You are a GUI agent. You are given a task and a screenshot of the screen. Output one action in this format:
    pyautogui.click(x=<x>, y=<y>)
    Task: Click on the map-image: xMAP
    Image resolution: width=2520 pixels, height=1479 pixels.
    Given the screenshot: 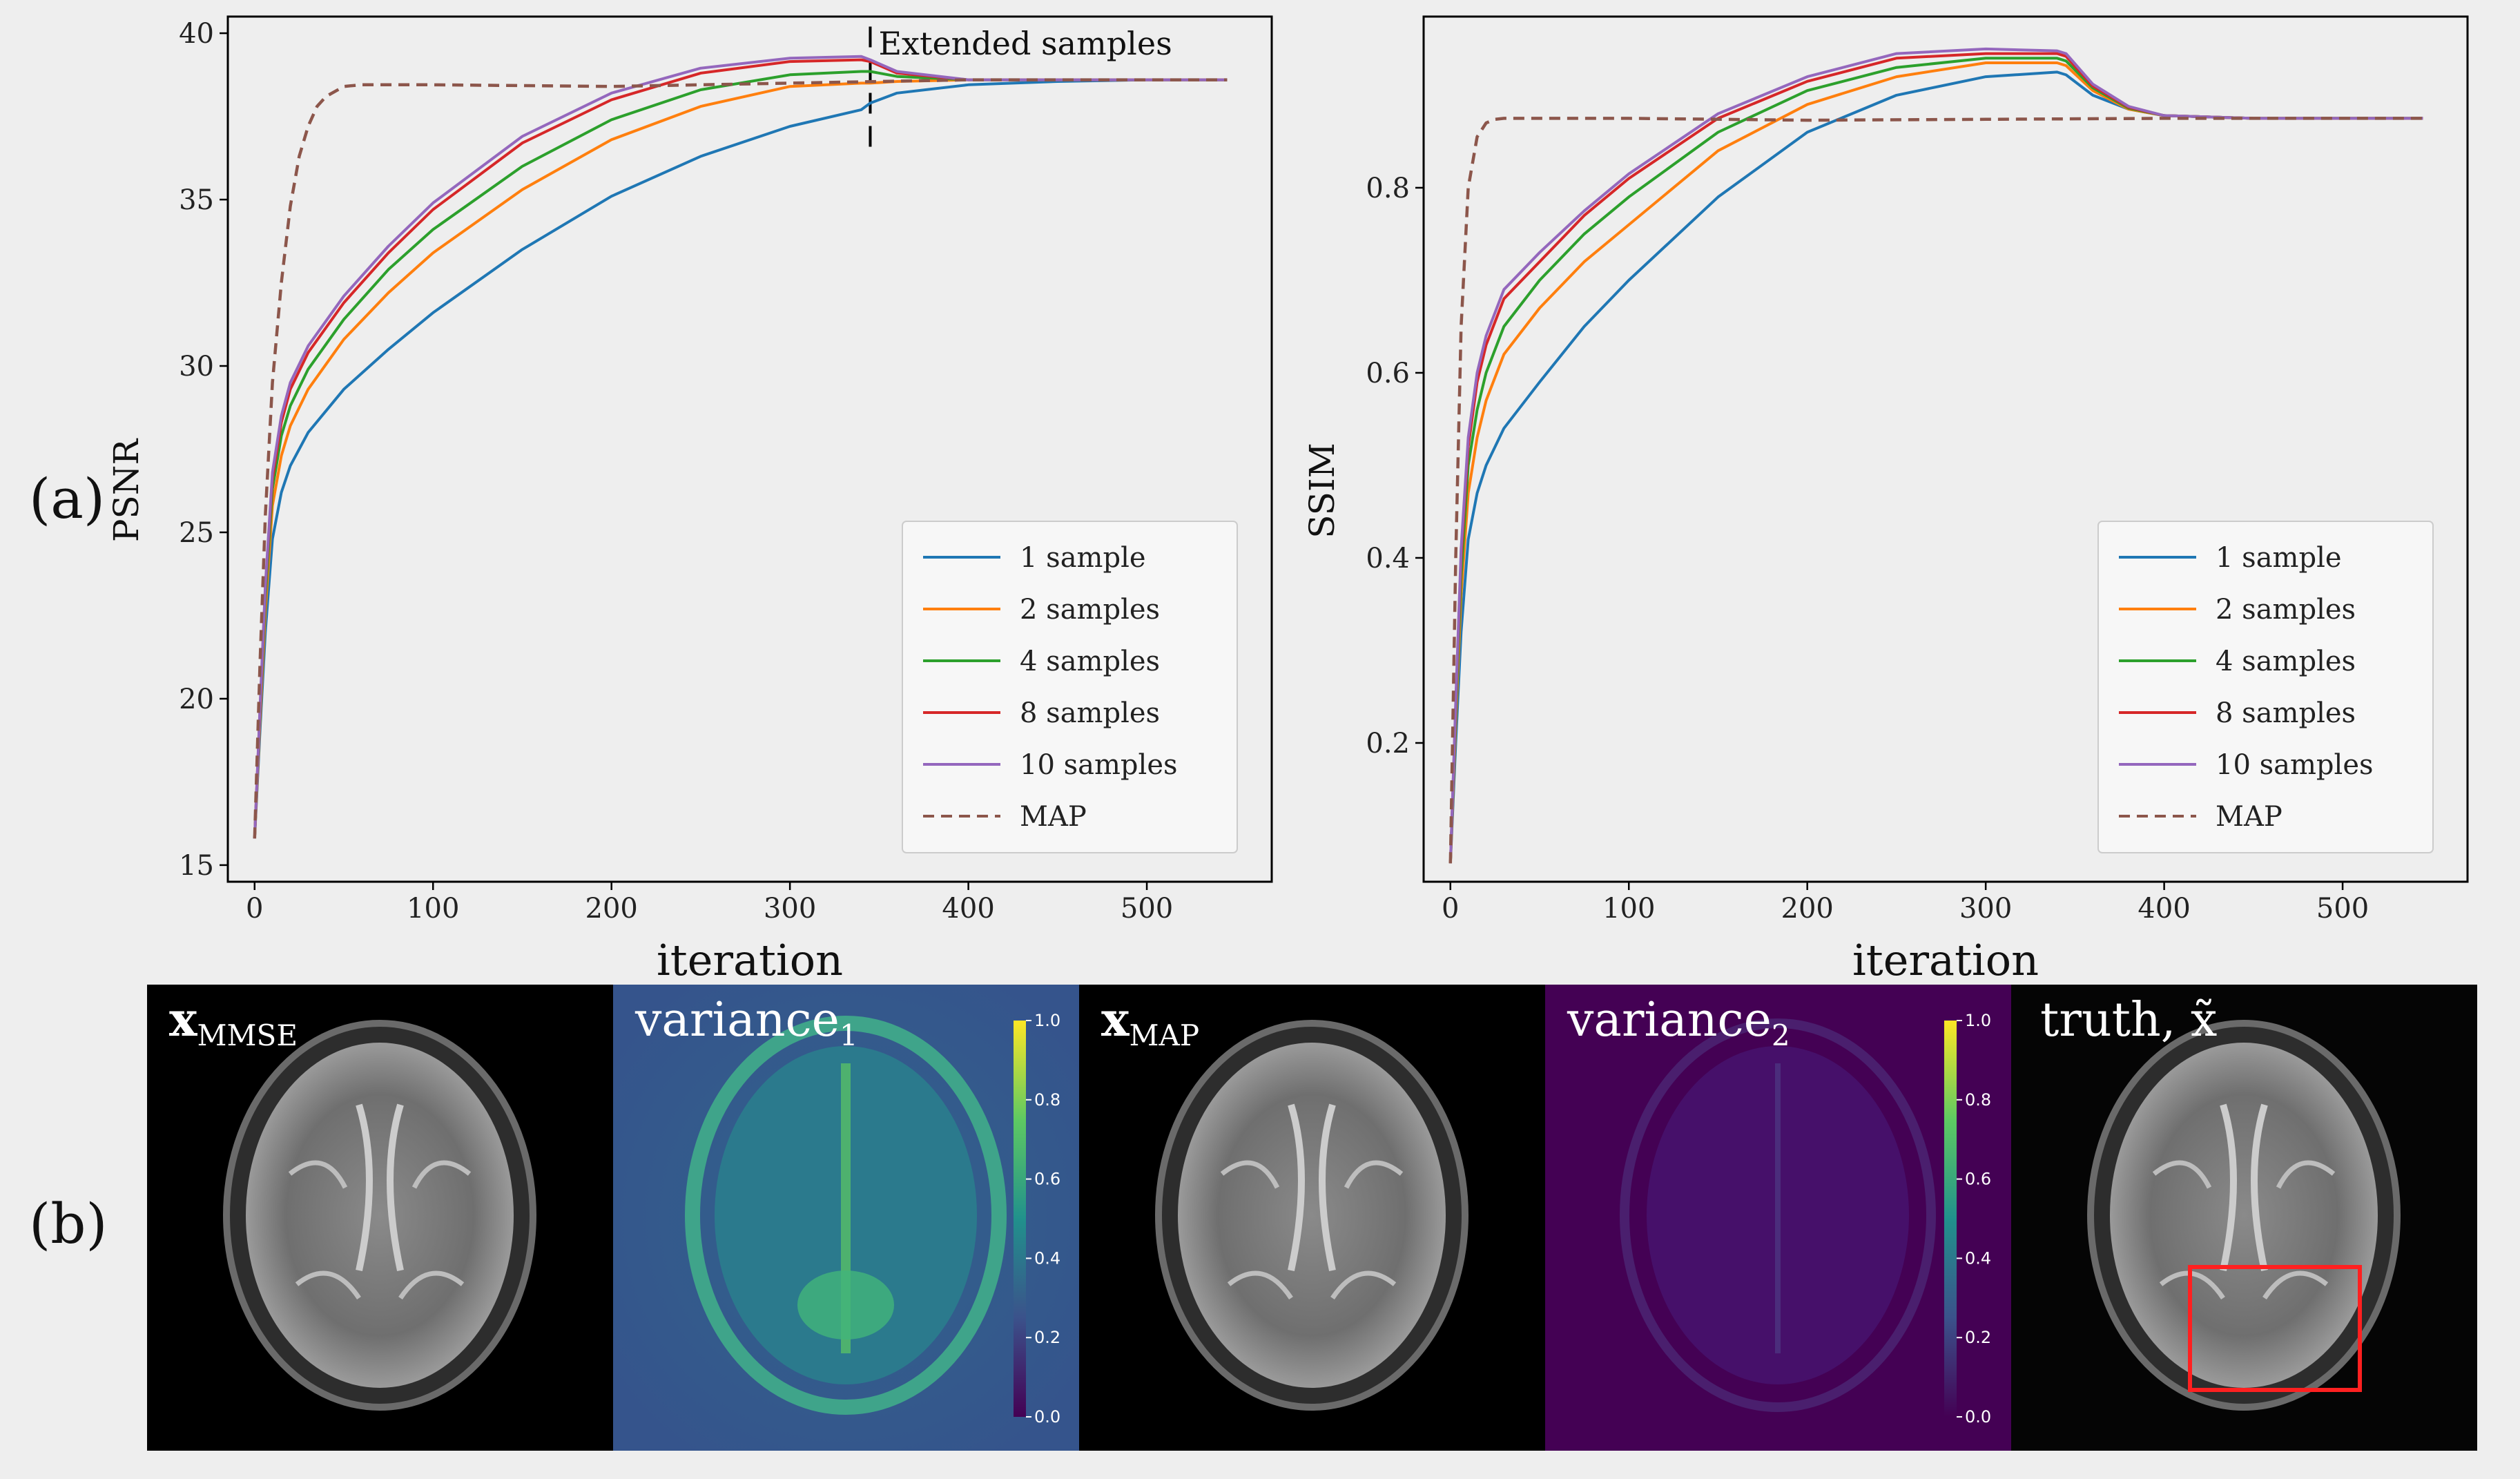 What is the action you would take?
    pyautogui.click(x=1312, y=1218)
    